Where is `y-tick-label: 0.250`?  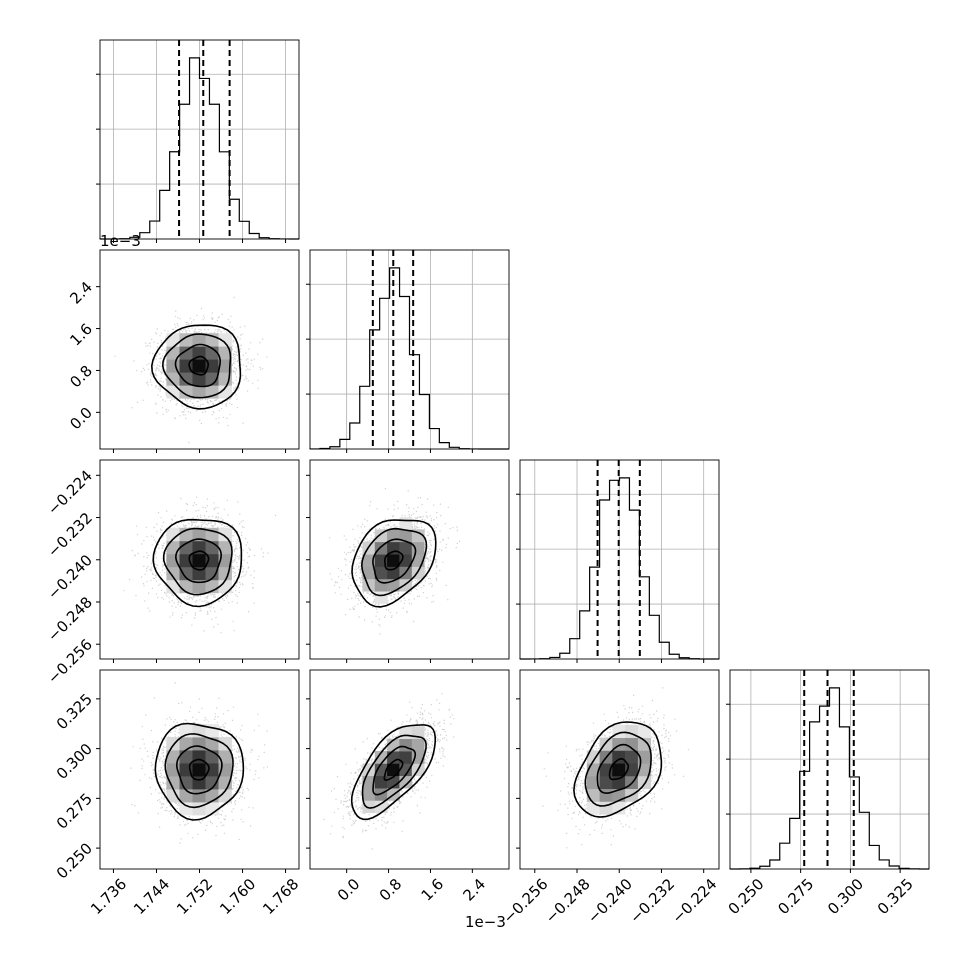 y-tick-label: 0.250 is located at coordinates (74, 860).